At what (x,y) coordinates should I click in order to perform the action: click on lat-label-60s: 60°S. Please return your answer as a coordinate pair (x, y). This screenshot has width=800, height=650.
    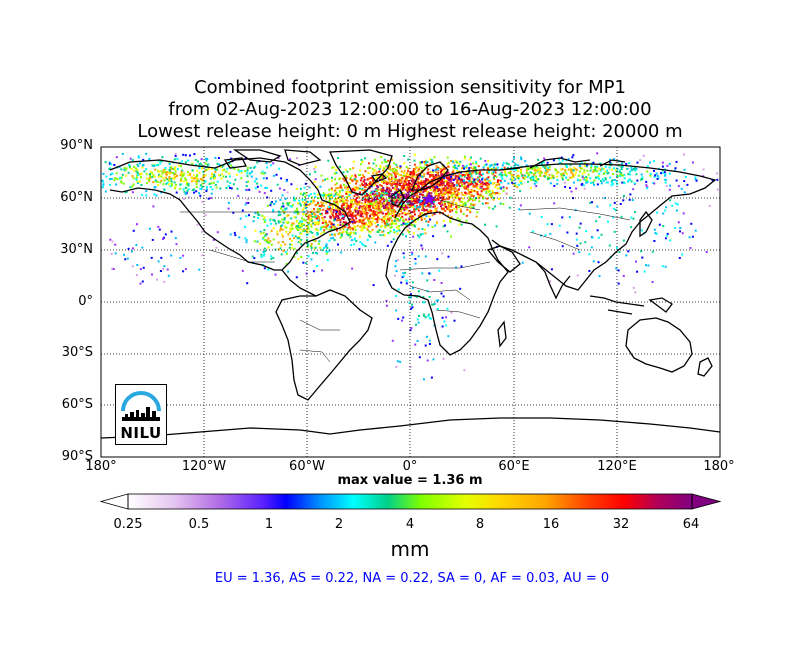
    Looking at the image, I should click on (77, 404).